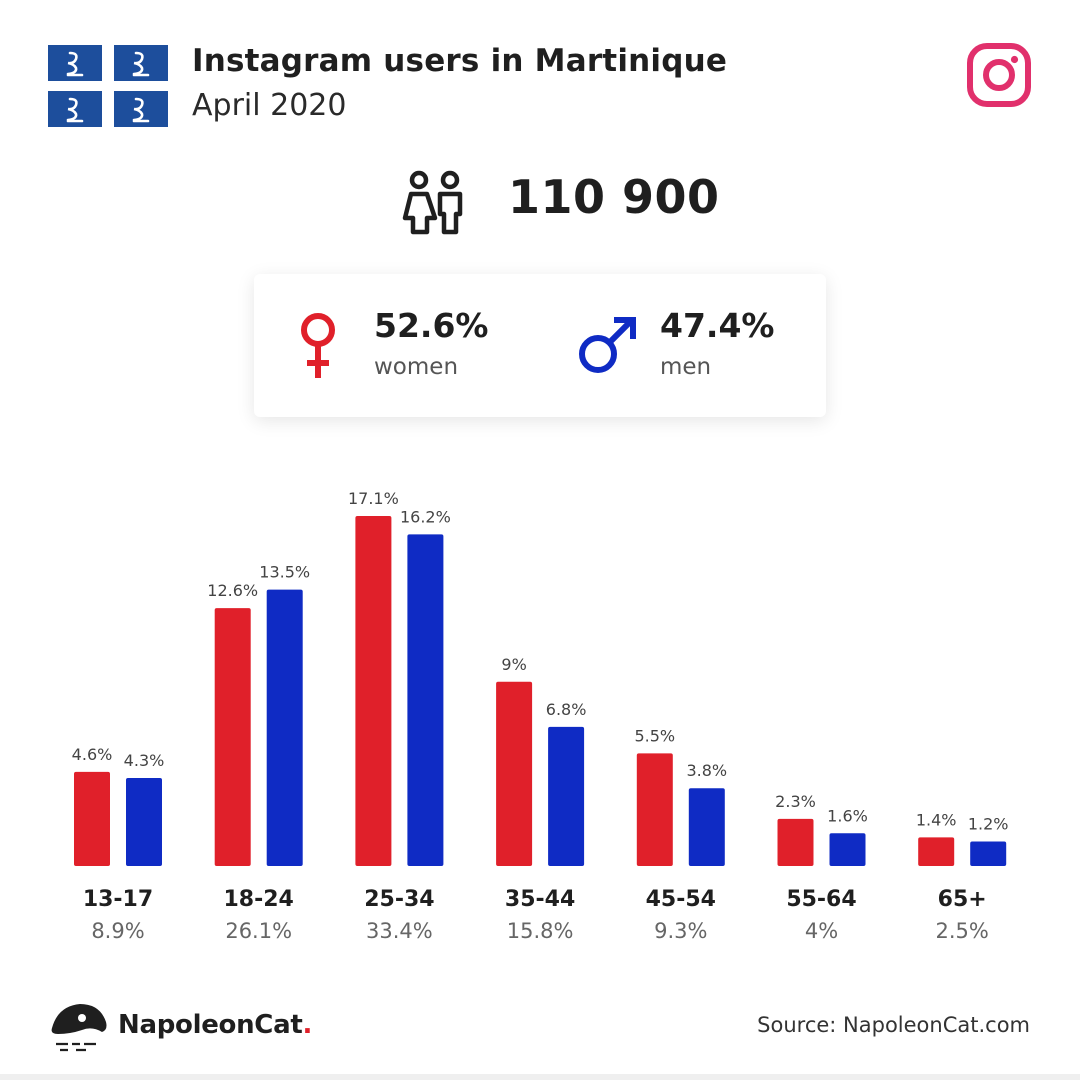 Image resolution: width=1080 pixels, height=1080 pixels. What do you see at coordinates (259, 899) in the screenshot?
I see `age-category-label-18-24: 18-24` at bounding box center [259, 899].